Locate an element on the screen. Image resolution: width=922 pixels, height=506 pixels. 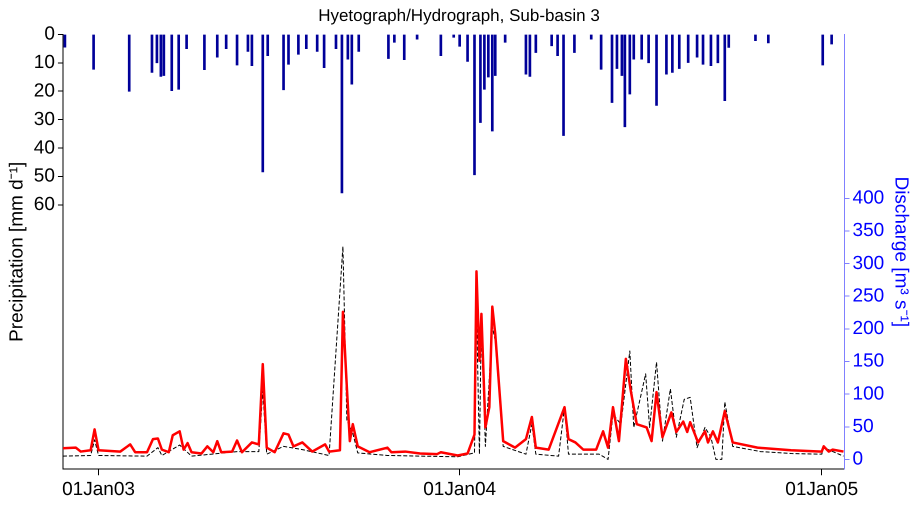
y2-tick-label: 150 is located at coordinates (868, 361).